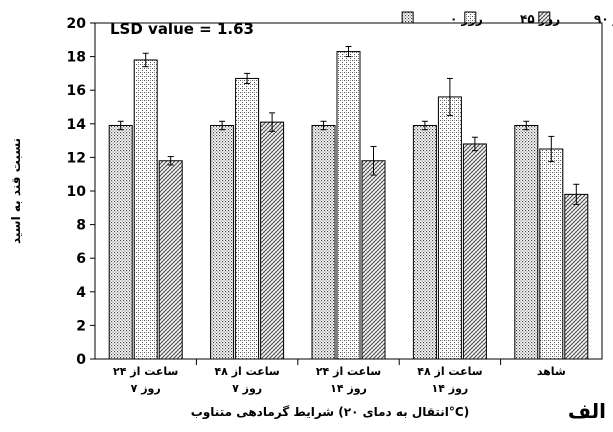 Image resolution: width=613 pixels, height=432 pixels. Describe the element at coordinates (77, 192) in the screenshot. I see `y-tick-label: 10` at that location.